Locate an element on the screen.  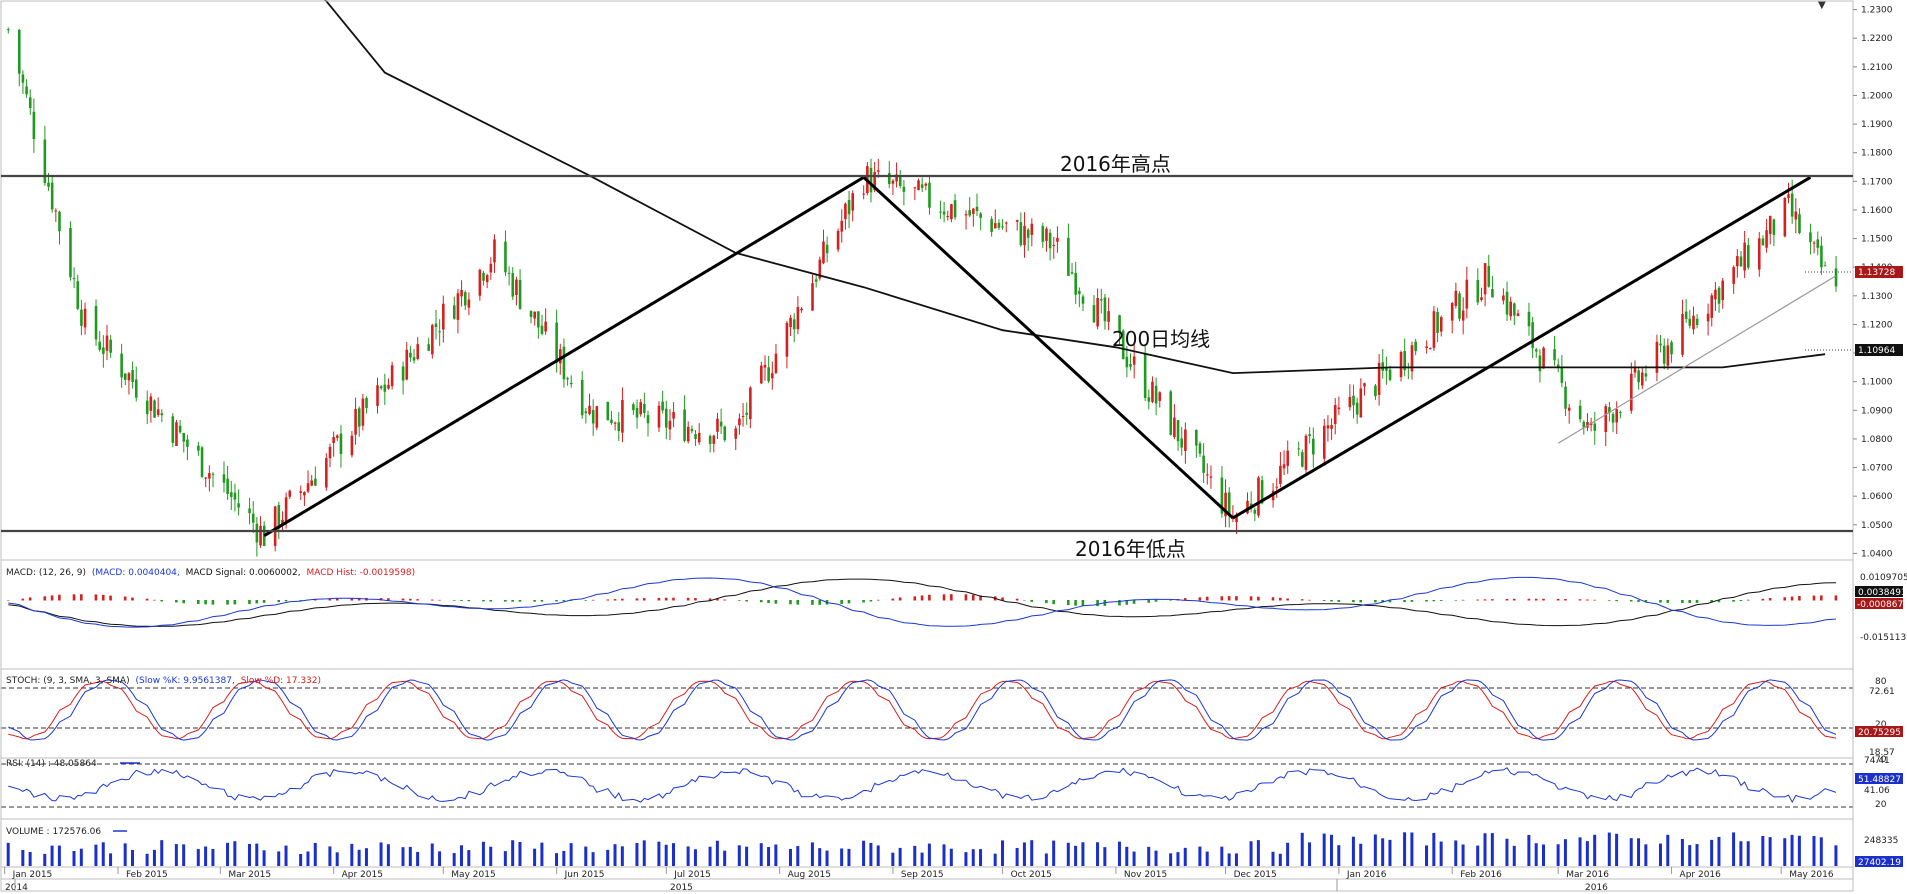
month-label: Mar 2016 is located at coordinates (1587, 875).